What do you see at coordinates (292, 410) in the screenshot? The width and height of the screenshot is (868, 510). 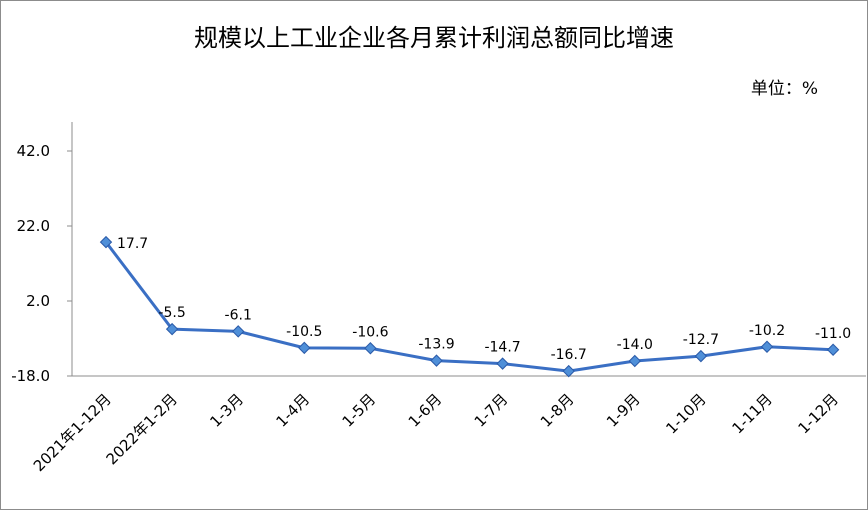 I see `x-tick-label: 1-4月` at bounding box center [292, 410].